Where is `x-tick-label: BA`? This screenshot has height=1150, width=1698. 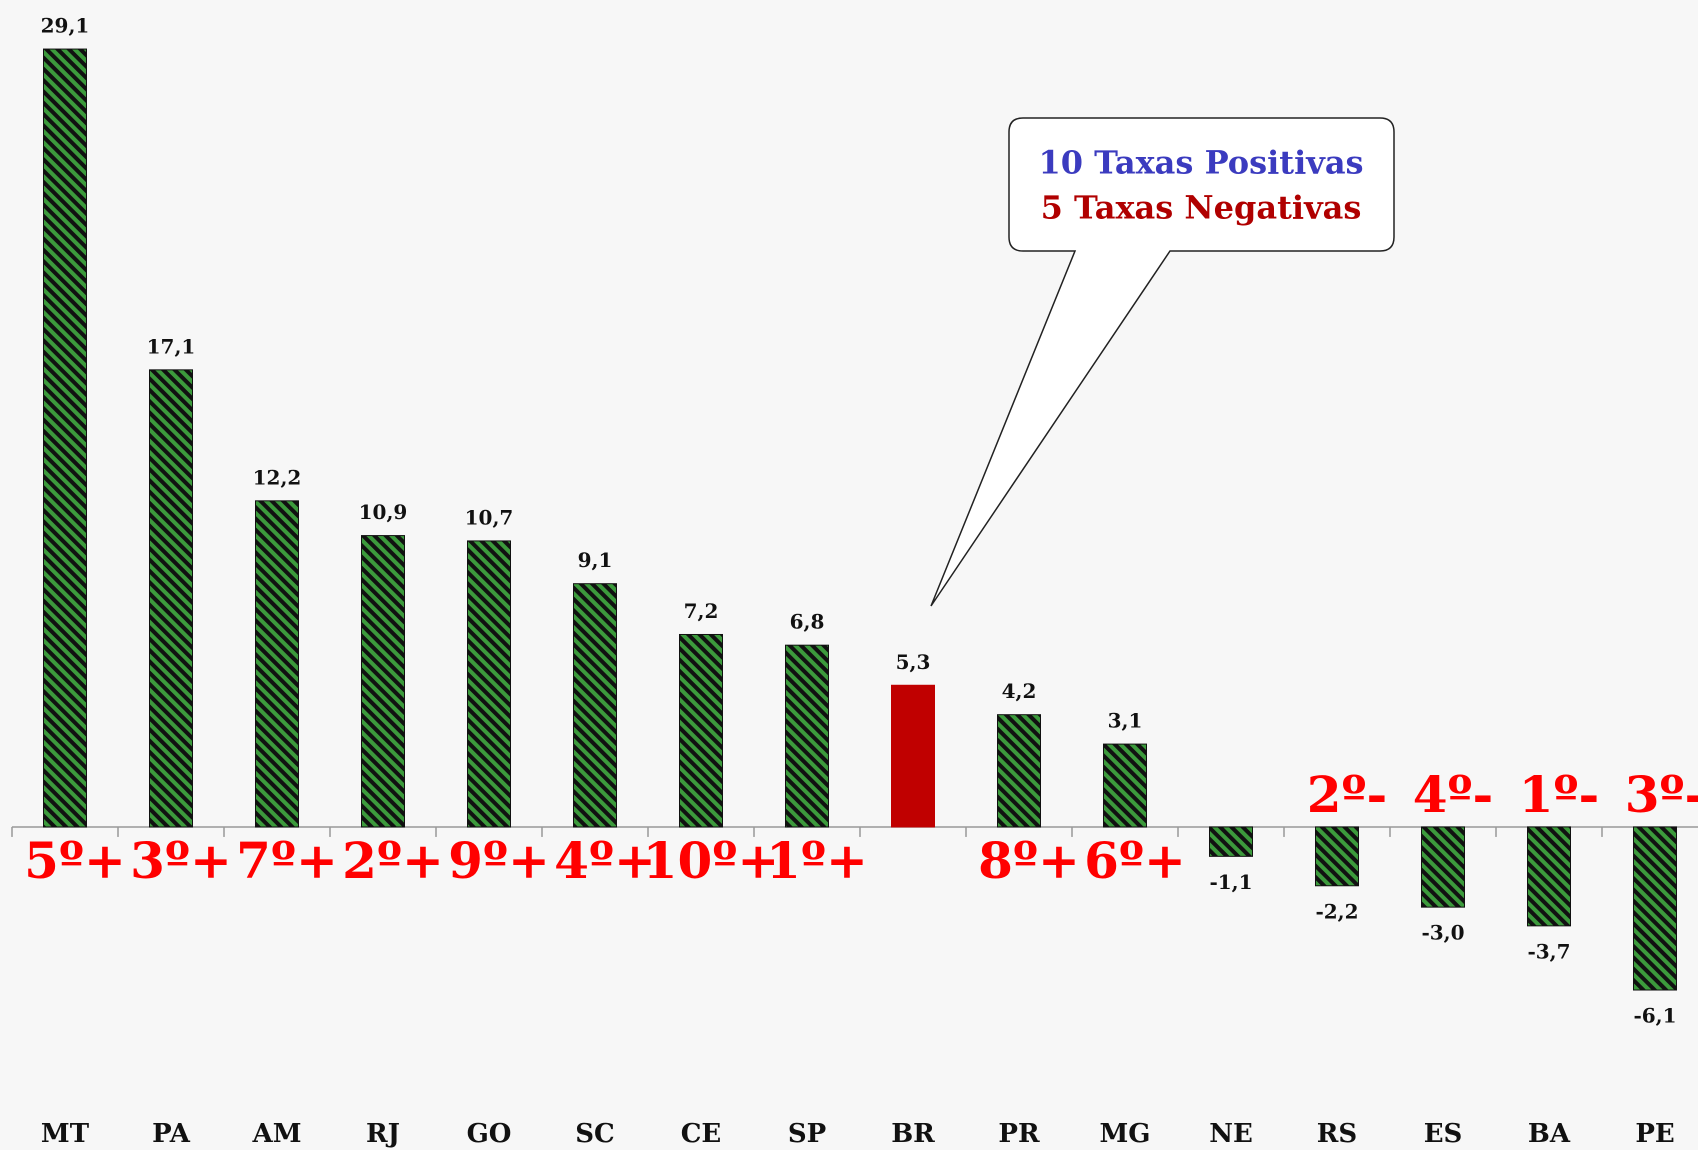
x-tick-label: BA is located at coordinates (1549, 1134).